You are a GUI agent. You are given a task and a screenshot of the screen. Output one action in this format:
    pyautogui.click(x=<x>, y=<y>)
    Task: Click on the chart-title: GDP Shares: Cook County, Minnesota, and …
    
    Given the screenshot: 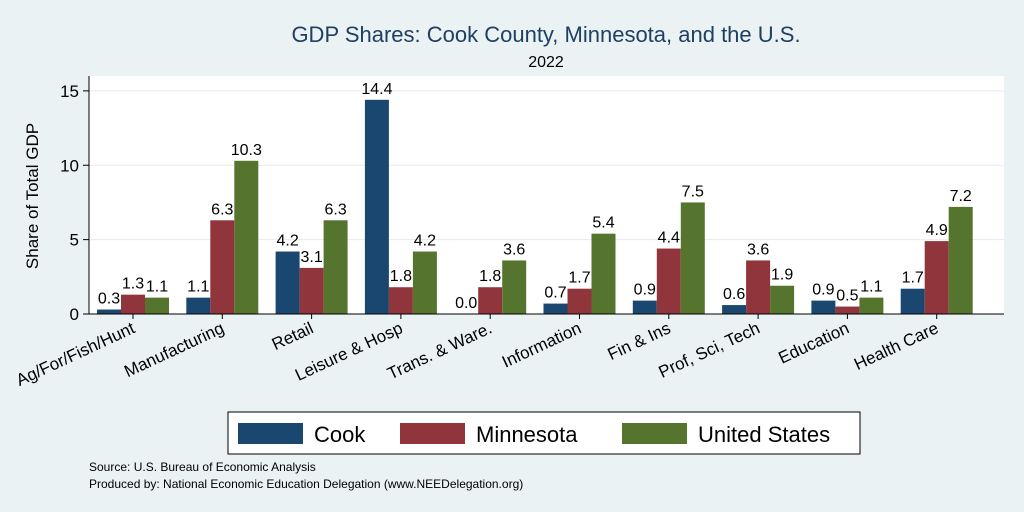 What is the action you would take?
    pyautogui.click(x=545, y=34)
    